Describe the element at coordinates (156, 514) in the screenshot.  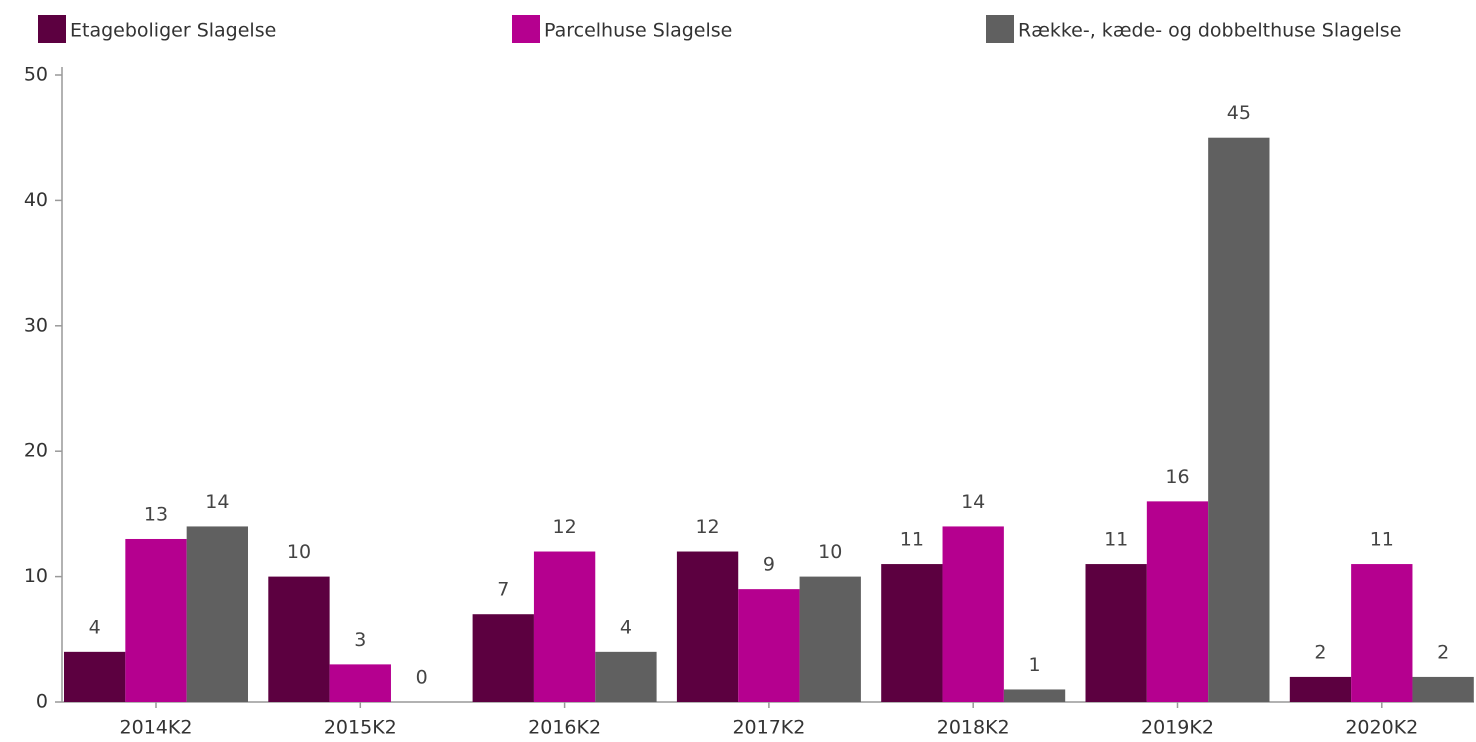
I see `value-label: 13` at that location.